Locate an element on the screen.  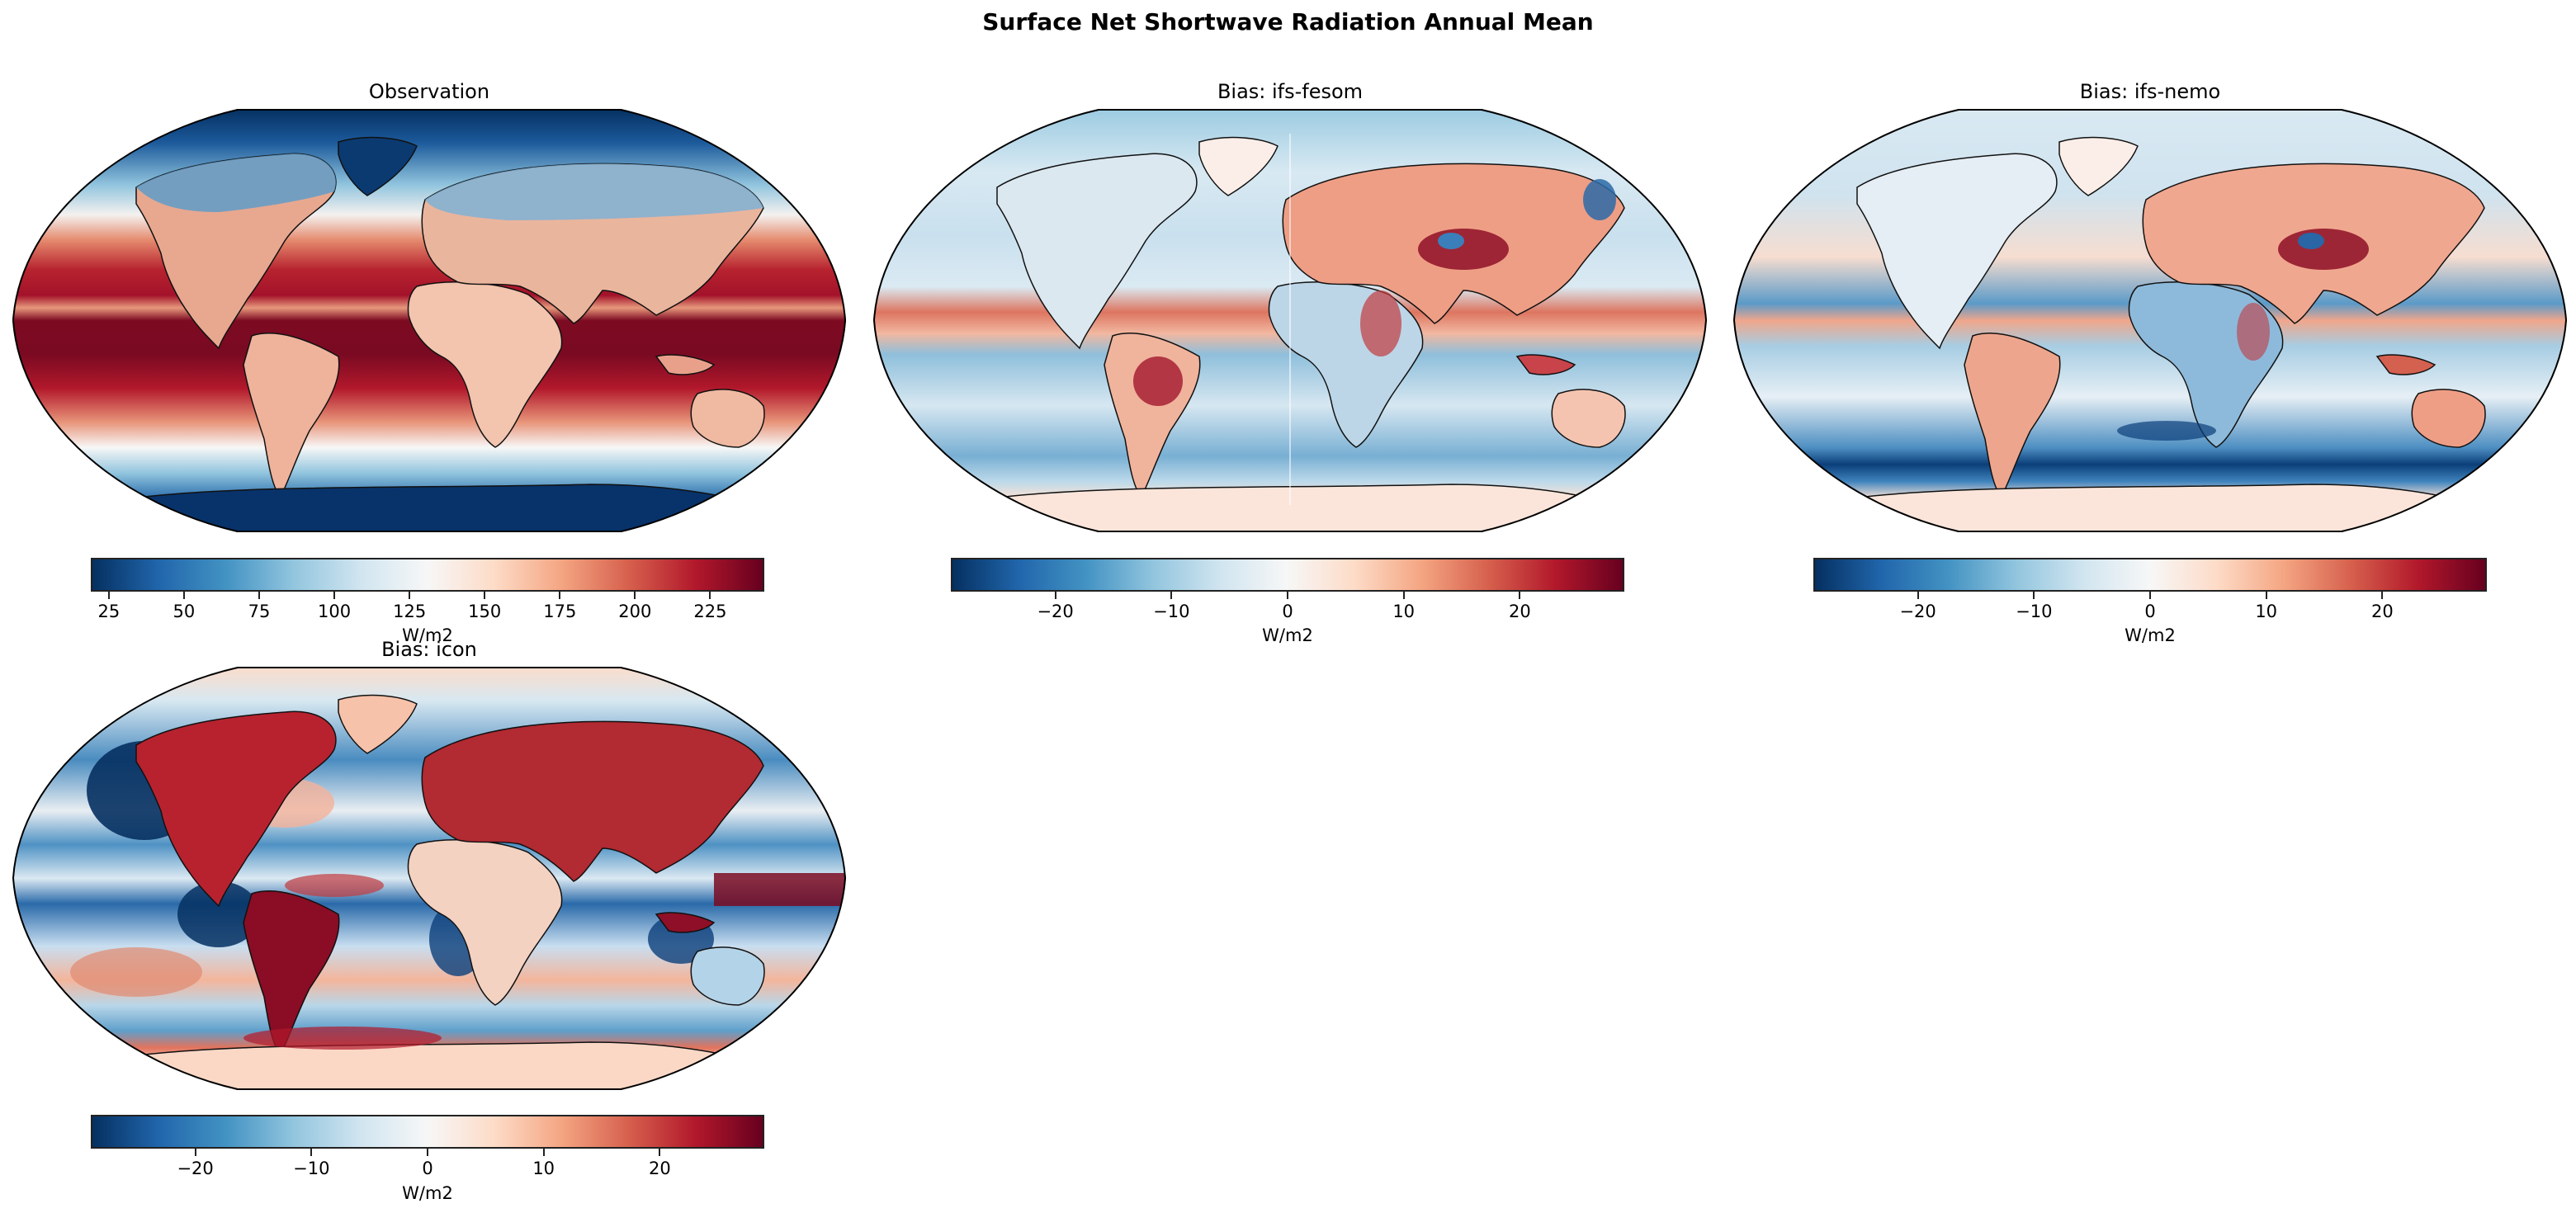
panel-title-observation: Observation is located at coordinates (429, 91).